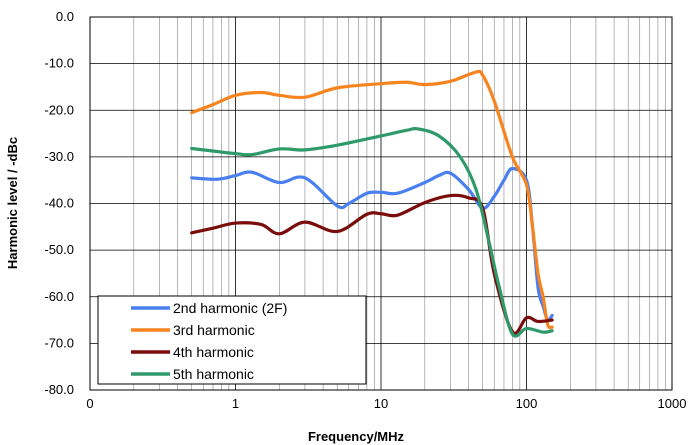 The height and width of the screenshot is (445, 695). I want to click on y-tick-label: -20.0, so click(59, 109).